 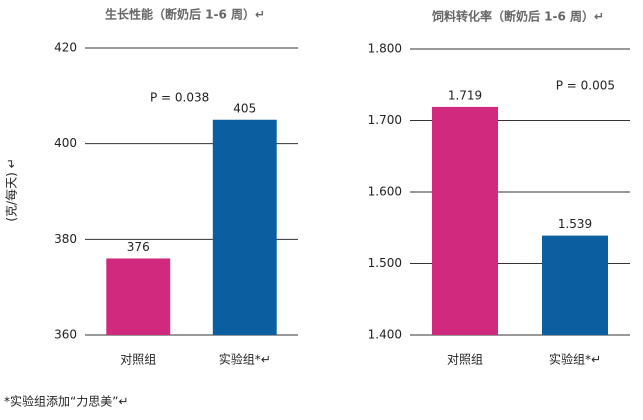 I want to click on y-tick-label: 1.700, so click(x=385, y=120).